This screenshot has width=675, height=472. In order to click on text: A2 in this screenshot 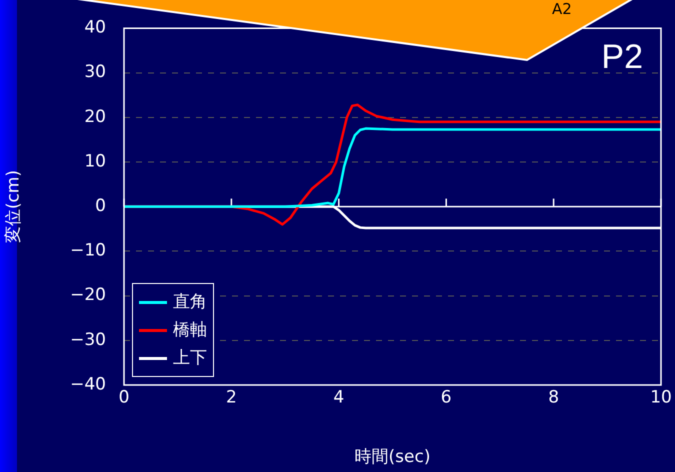, I will do `click(562, 9)`.